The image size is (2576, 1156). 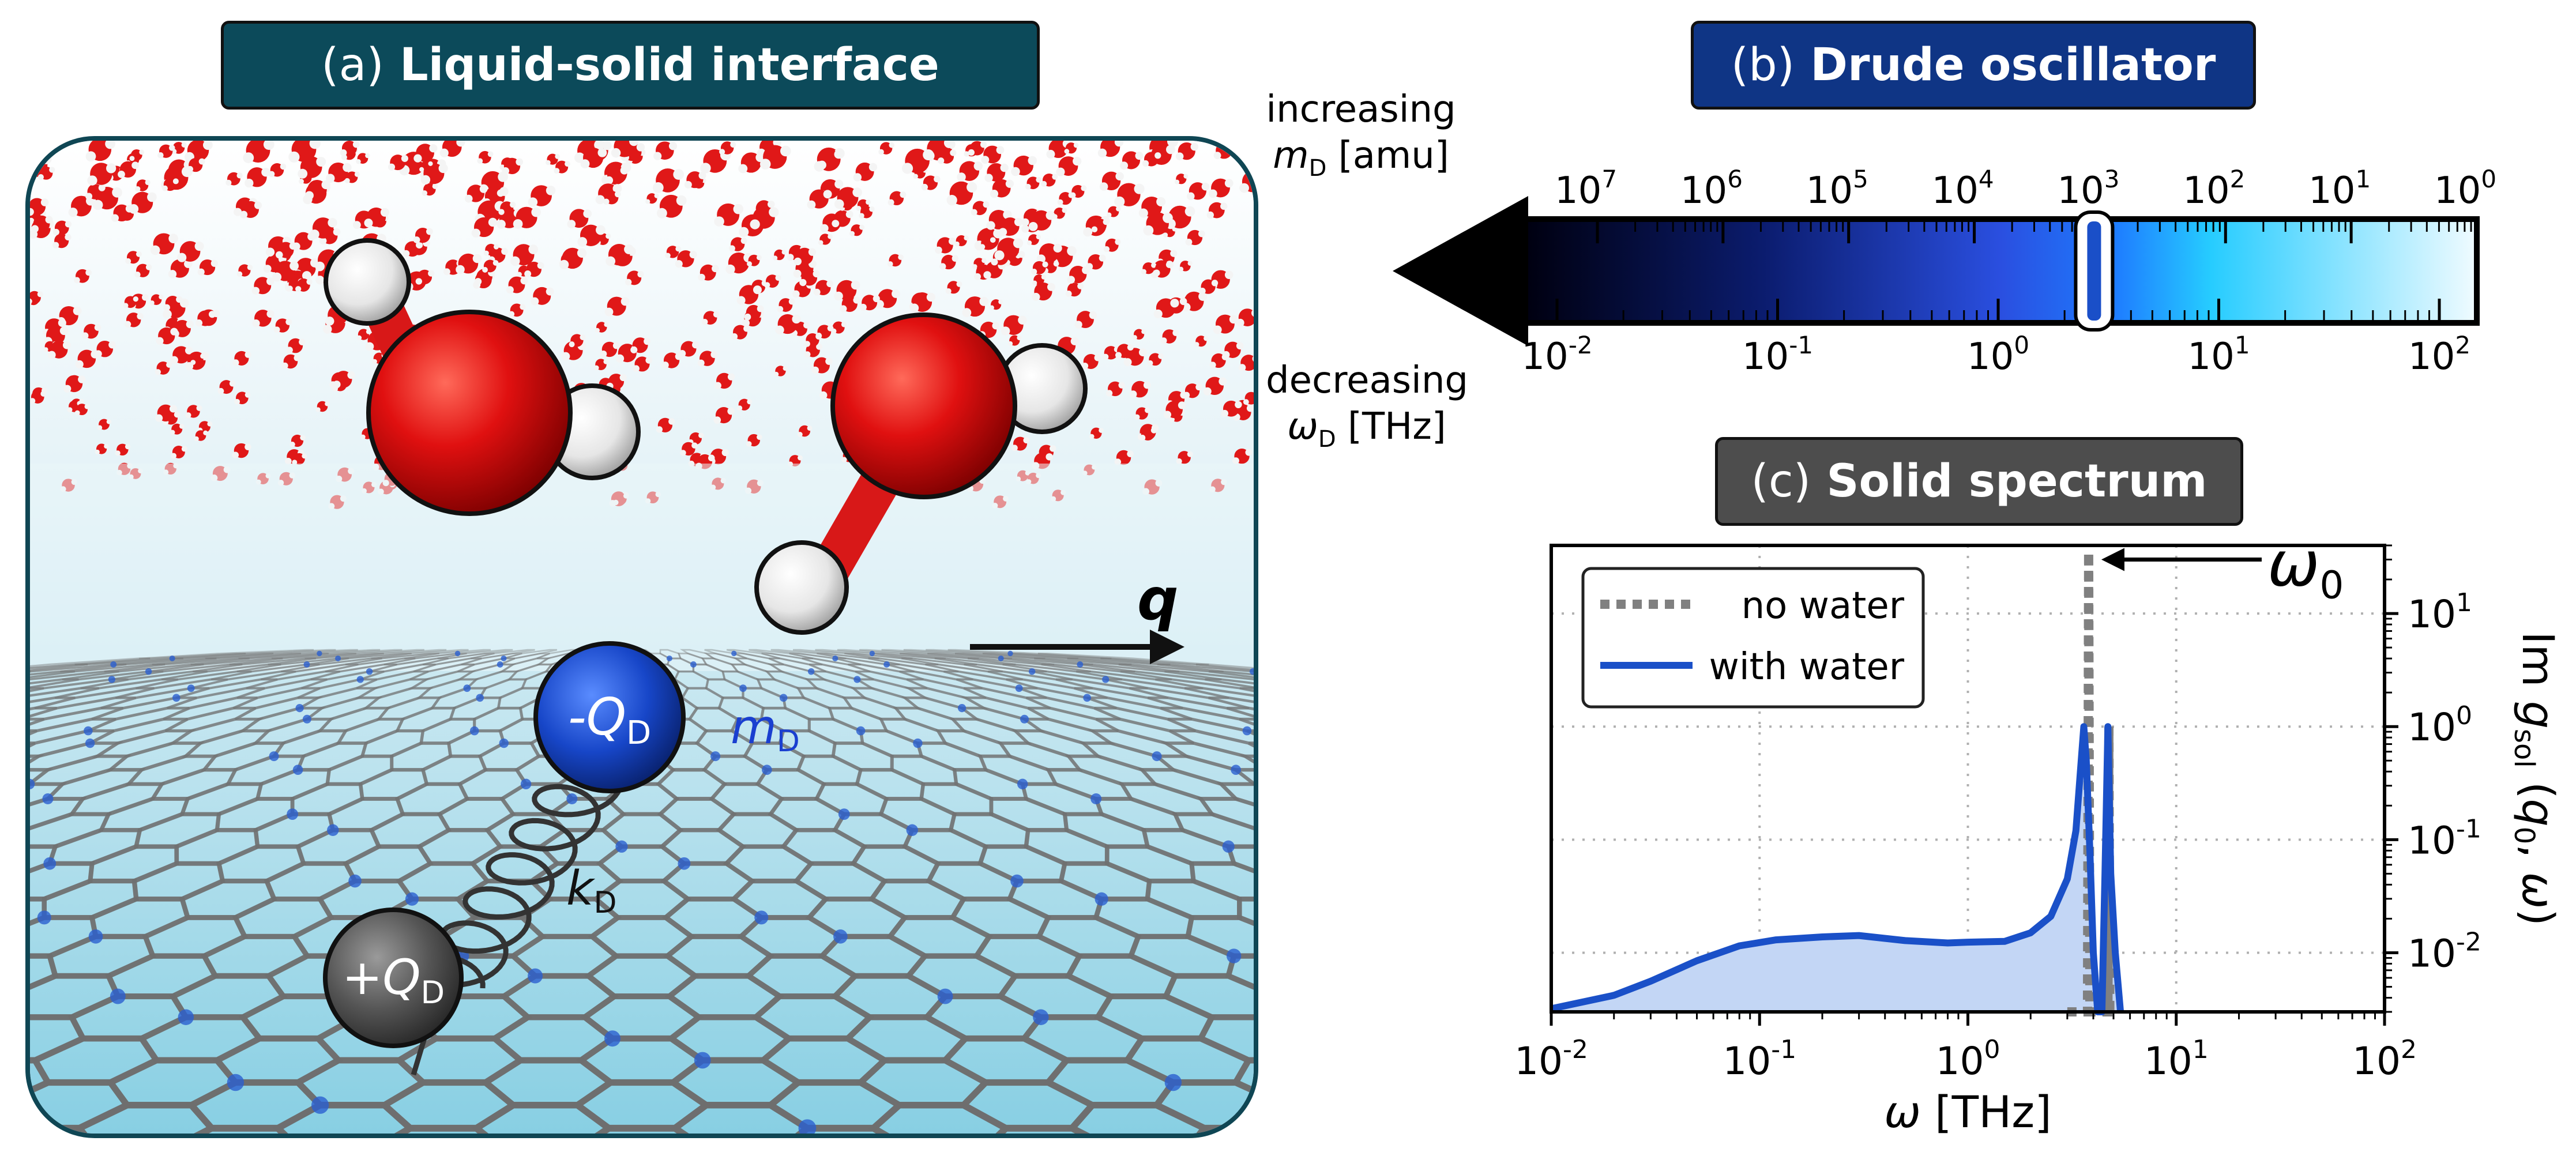 I want to click on panel-c-letter: (c), so click(x=1781, y=481).